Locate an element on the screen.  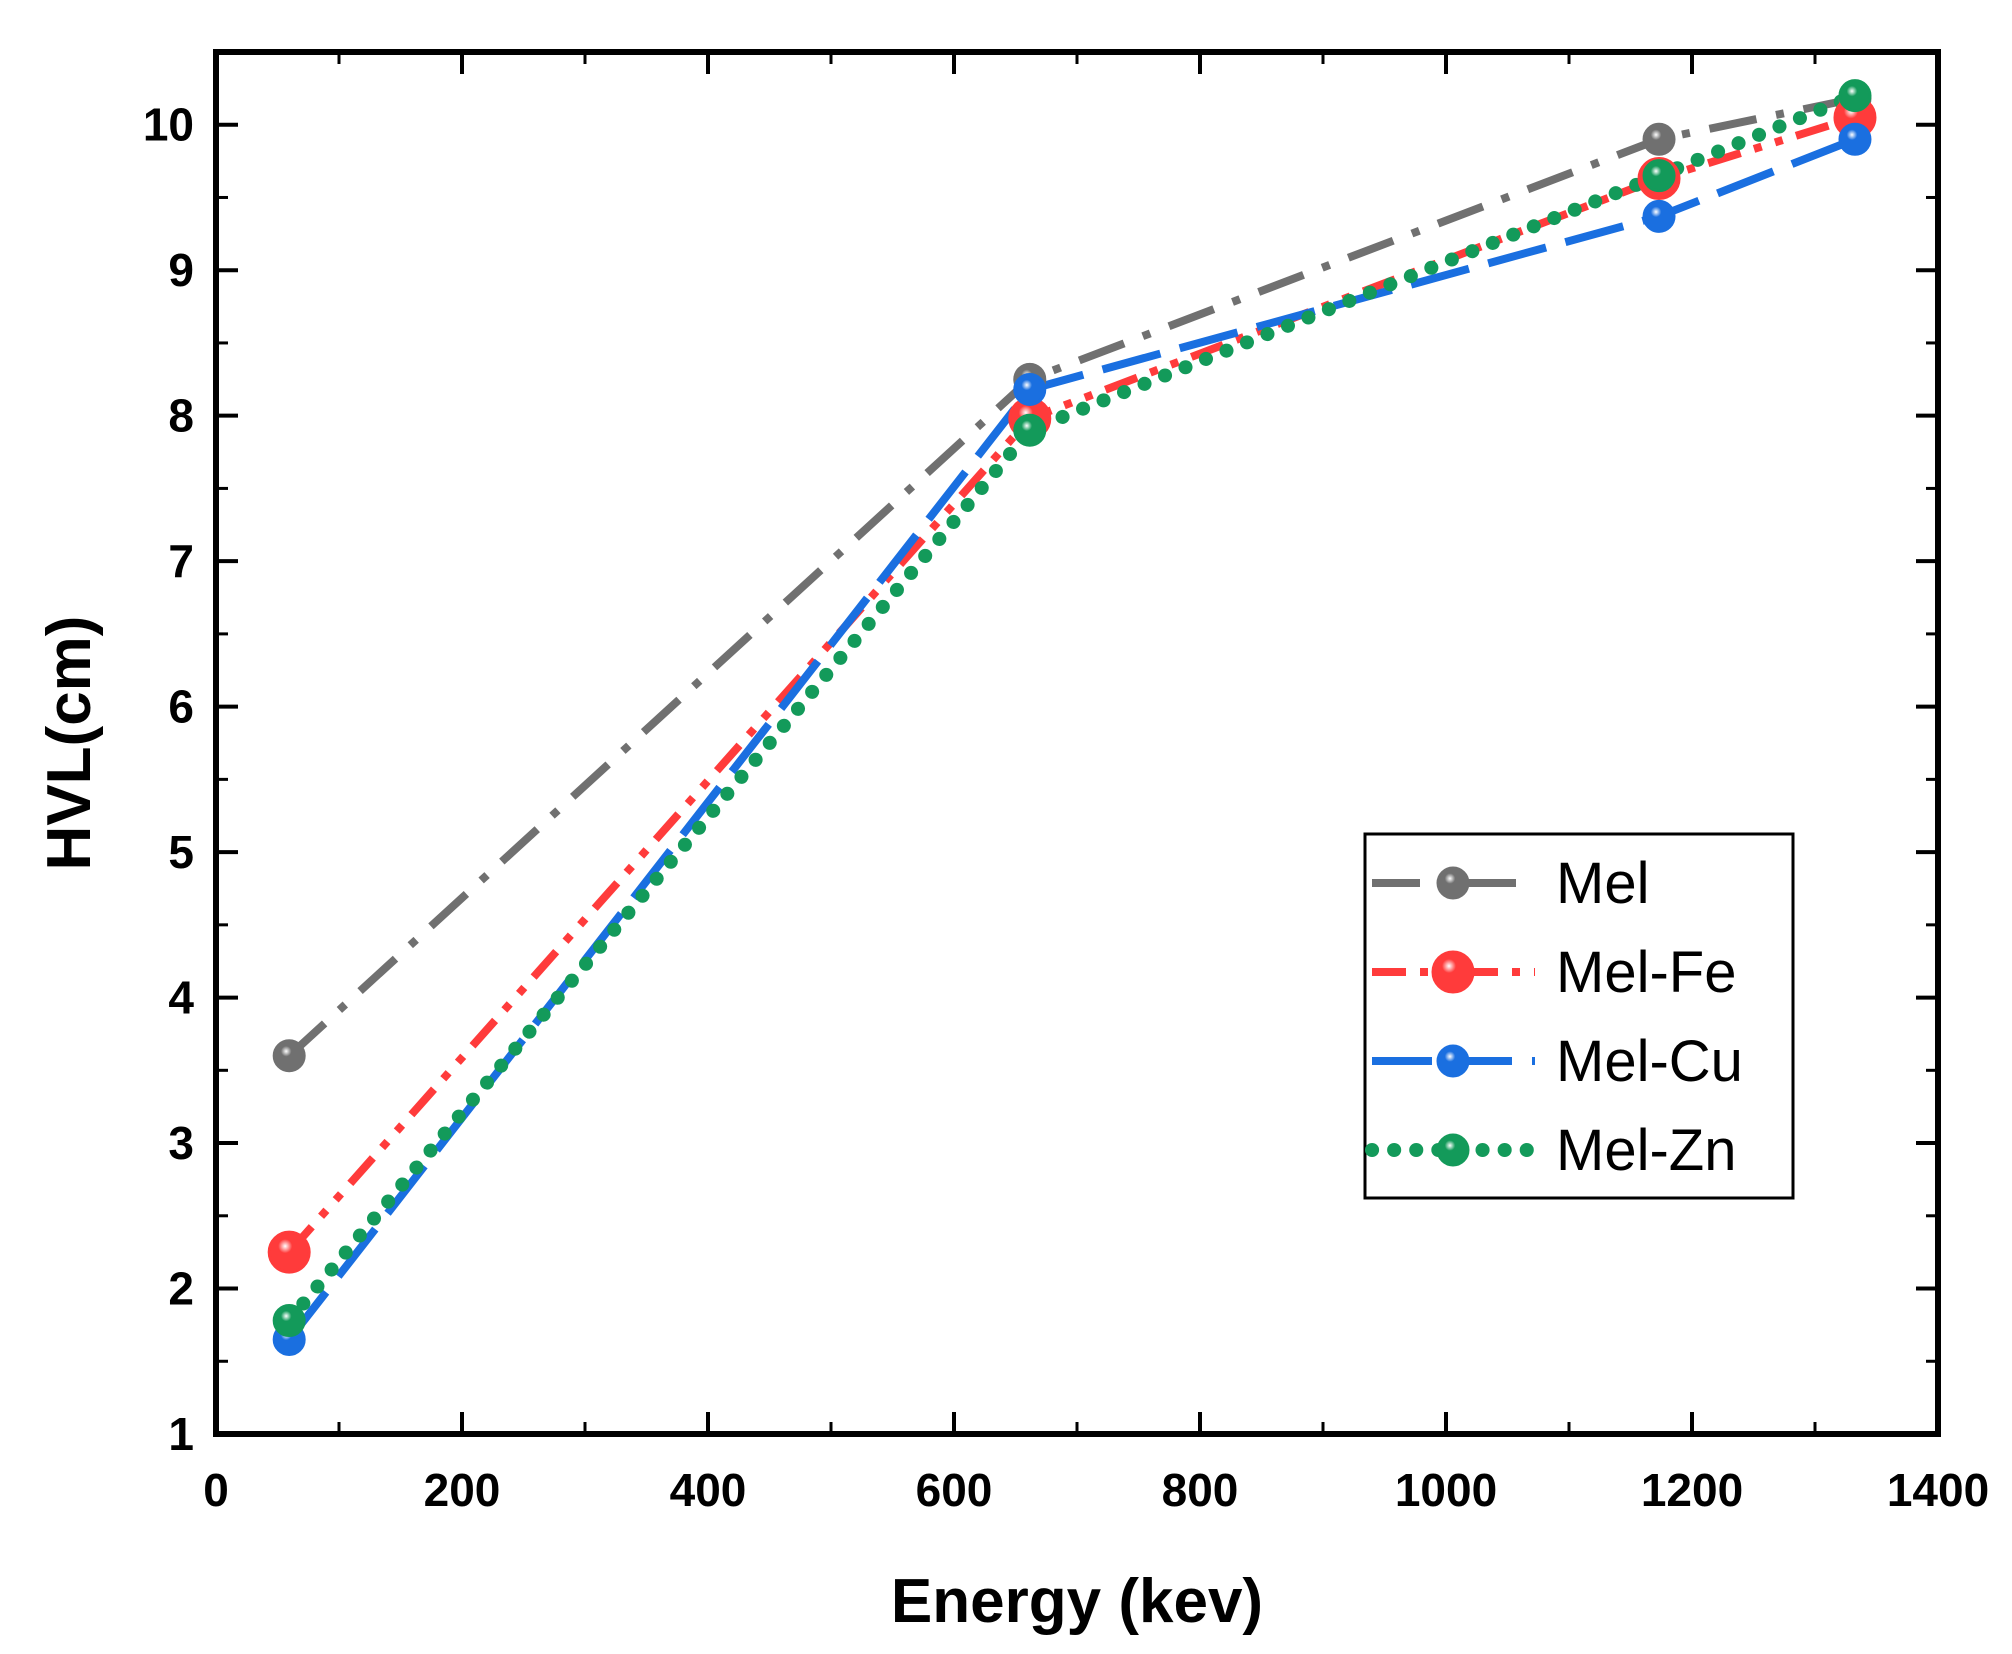
legend: Mel Mel-Fe Mel-Cu Mel-Zn is located at coordinates (1579, 1016).